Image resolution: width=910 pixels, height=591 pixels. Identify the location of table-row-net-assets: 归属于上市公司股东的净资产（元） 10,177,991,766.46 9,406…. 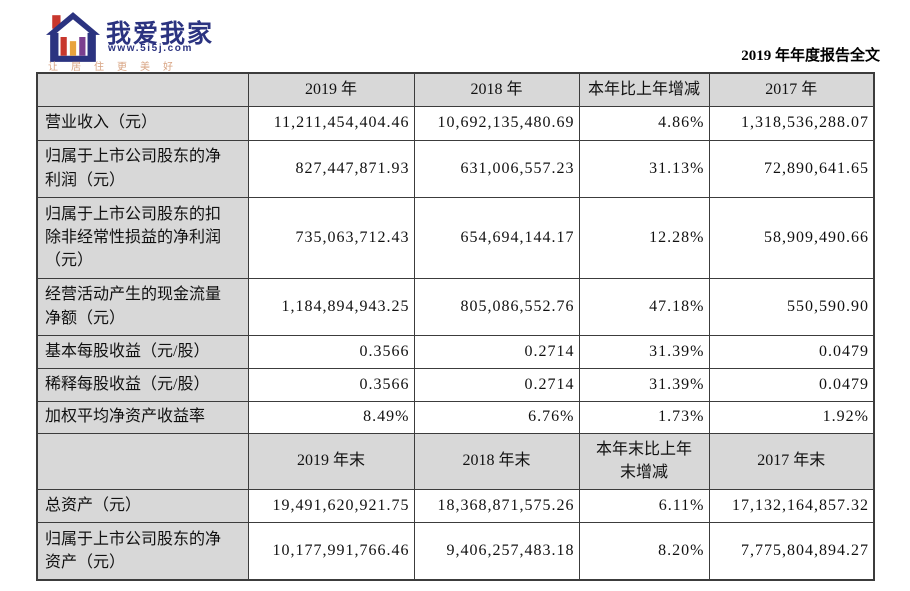
(455, 551).